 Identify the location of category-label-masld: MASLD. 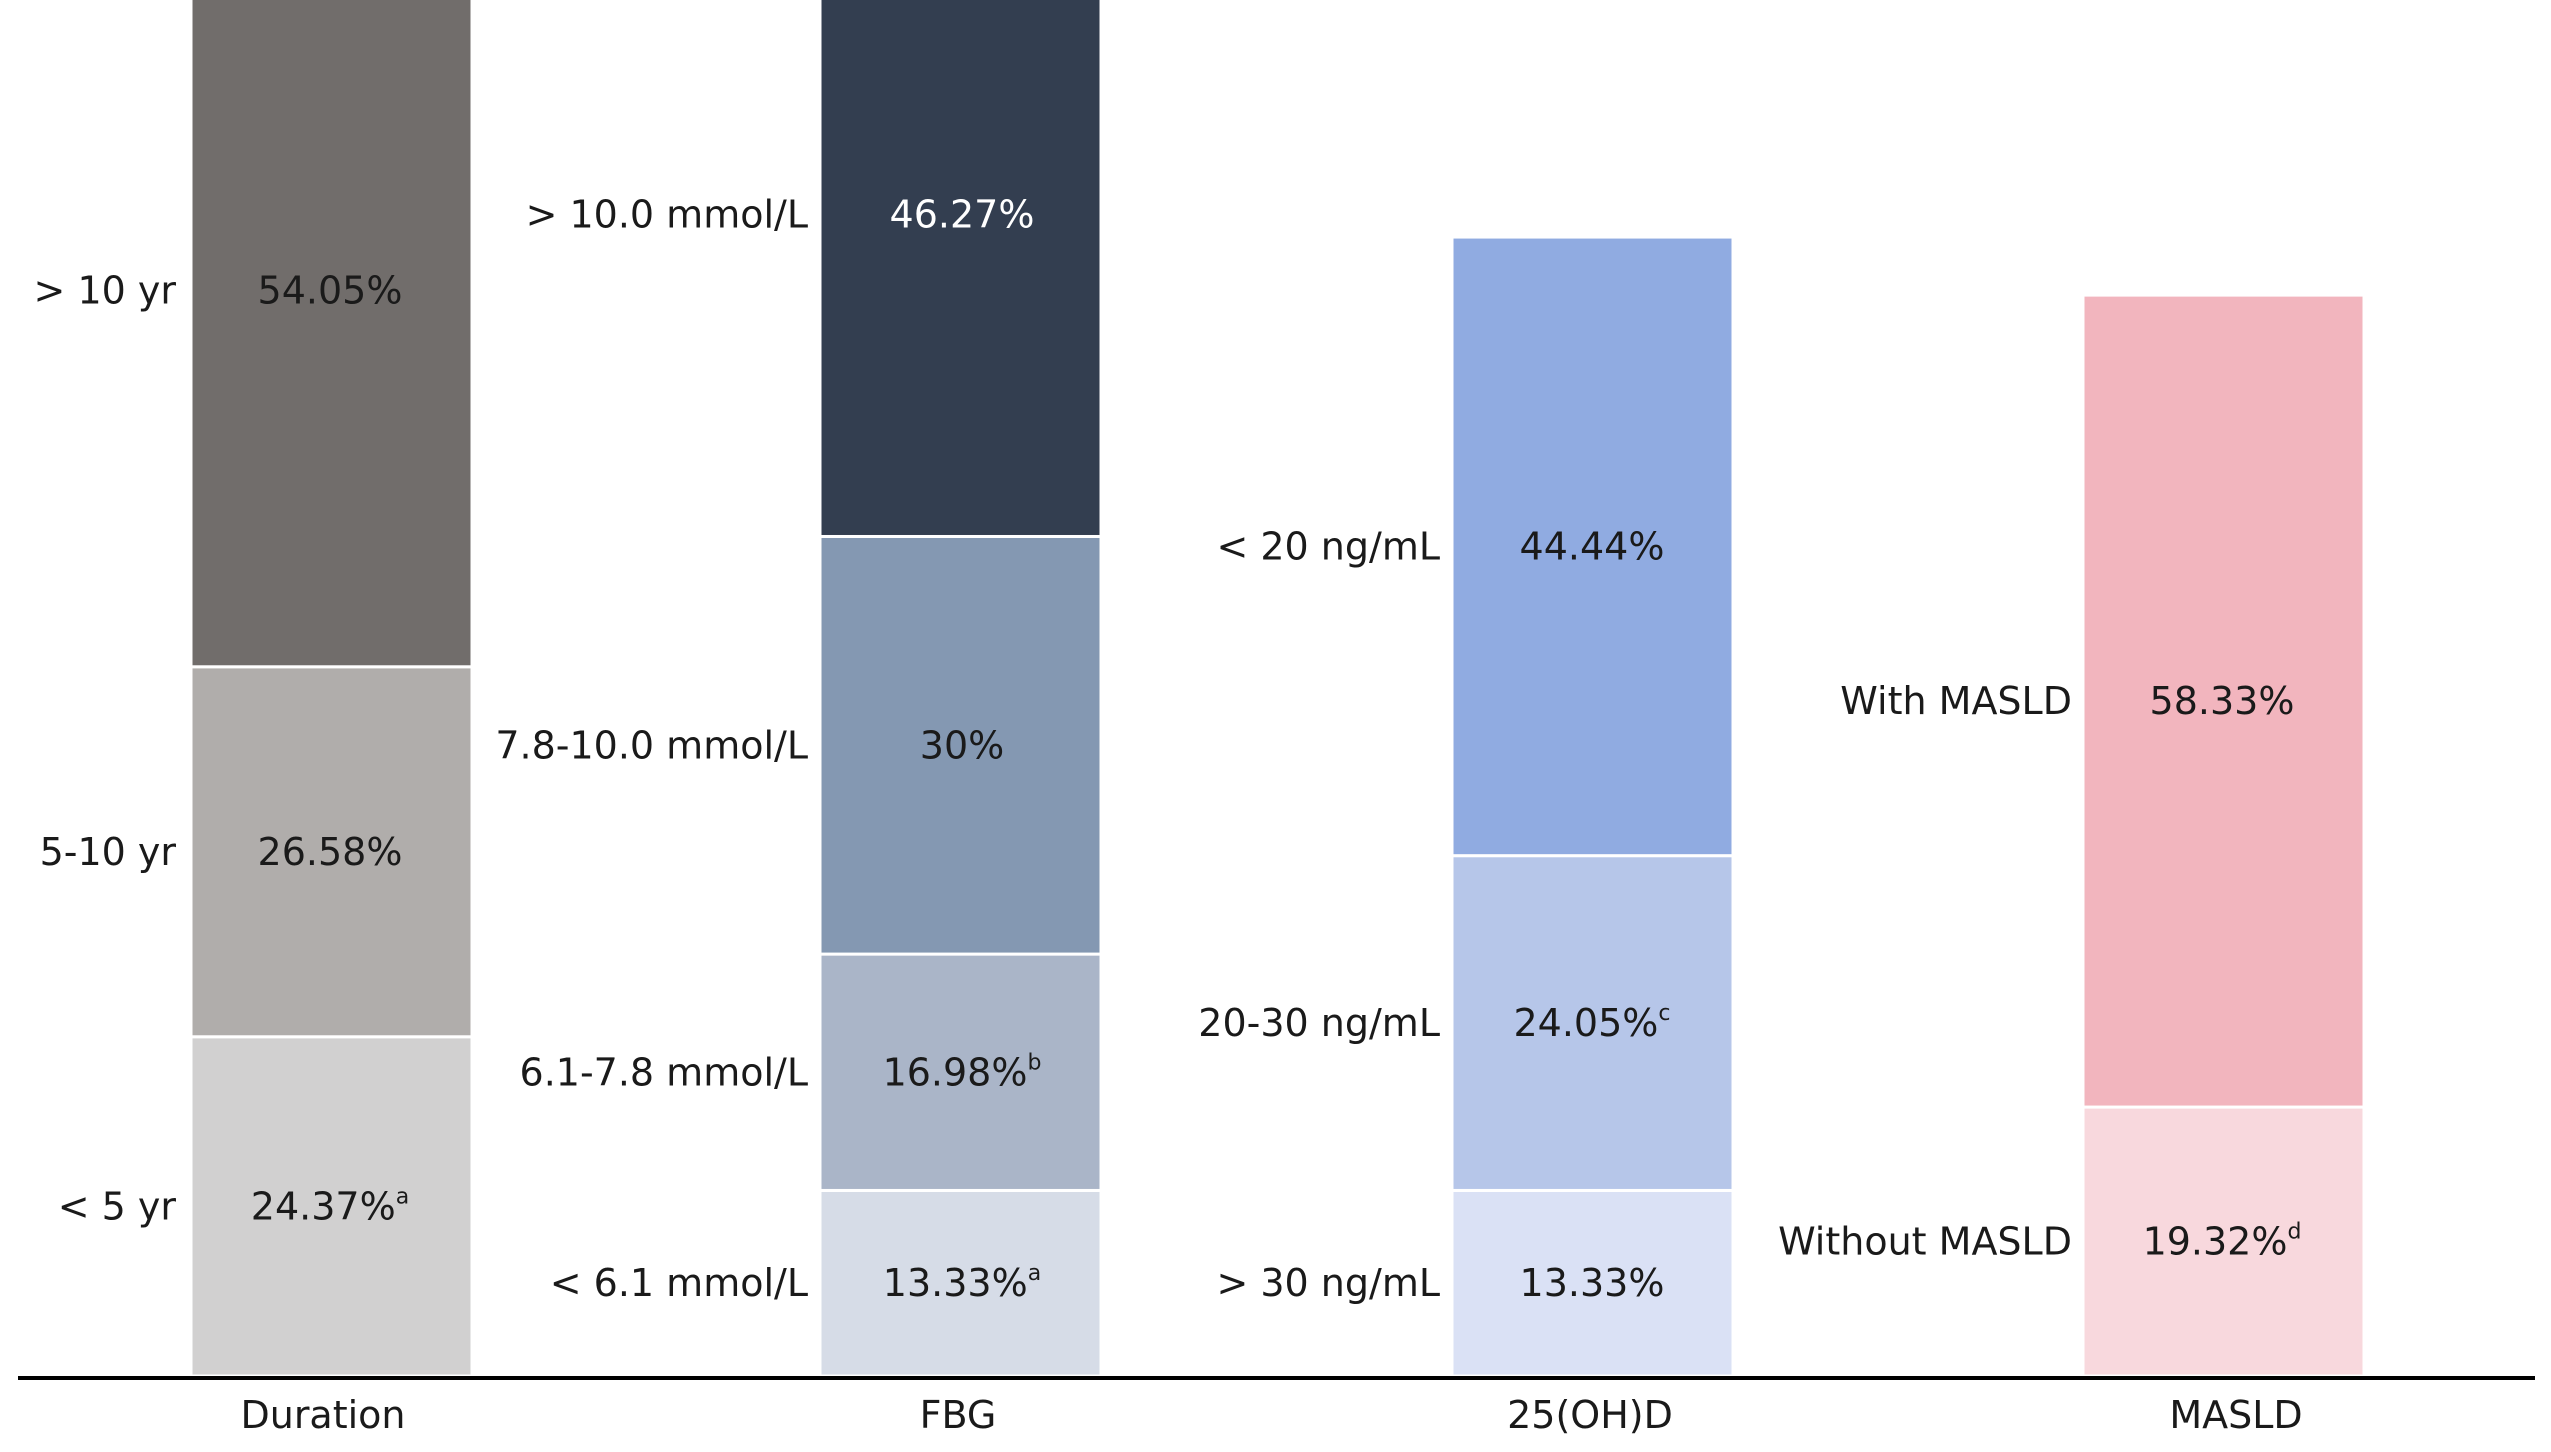
(2235, 1415).